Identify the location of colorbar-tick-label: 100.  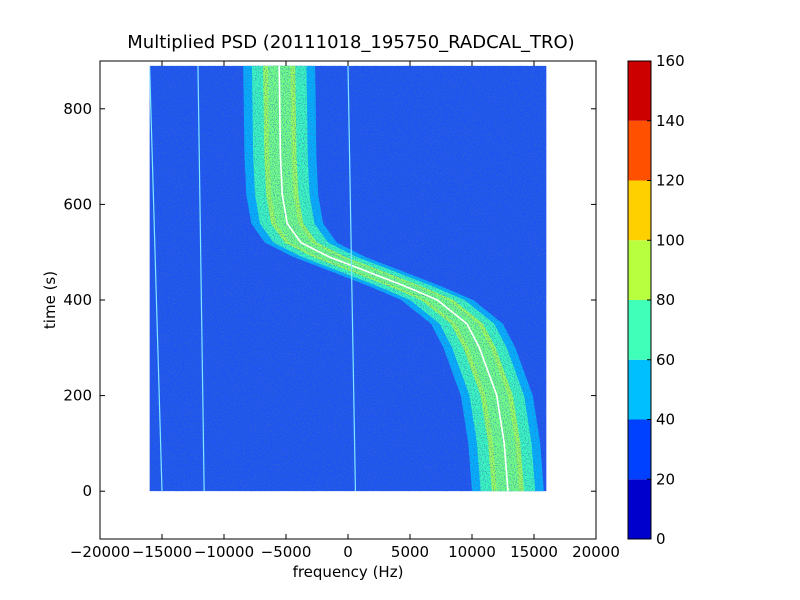
(670, 240).